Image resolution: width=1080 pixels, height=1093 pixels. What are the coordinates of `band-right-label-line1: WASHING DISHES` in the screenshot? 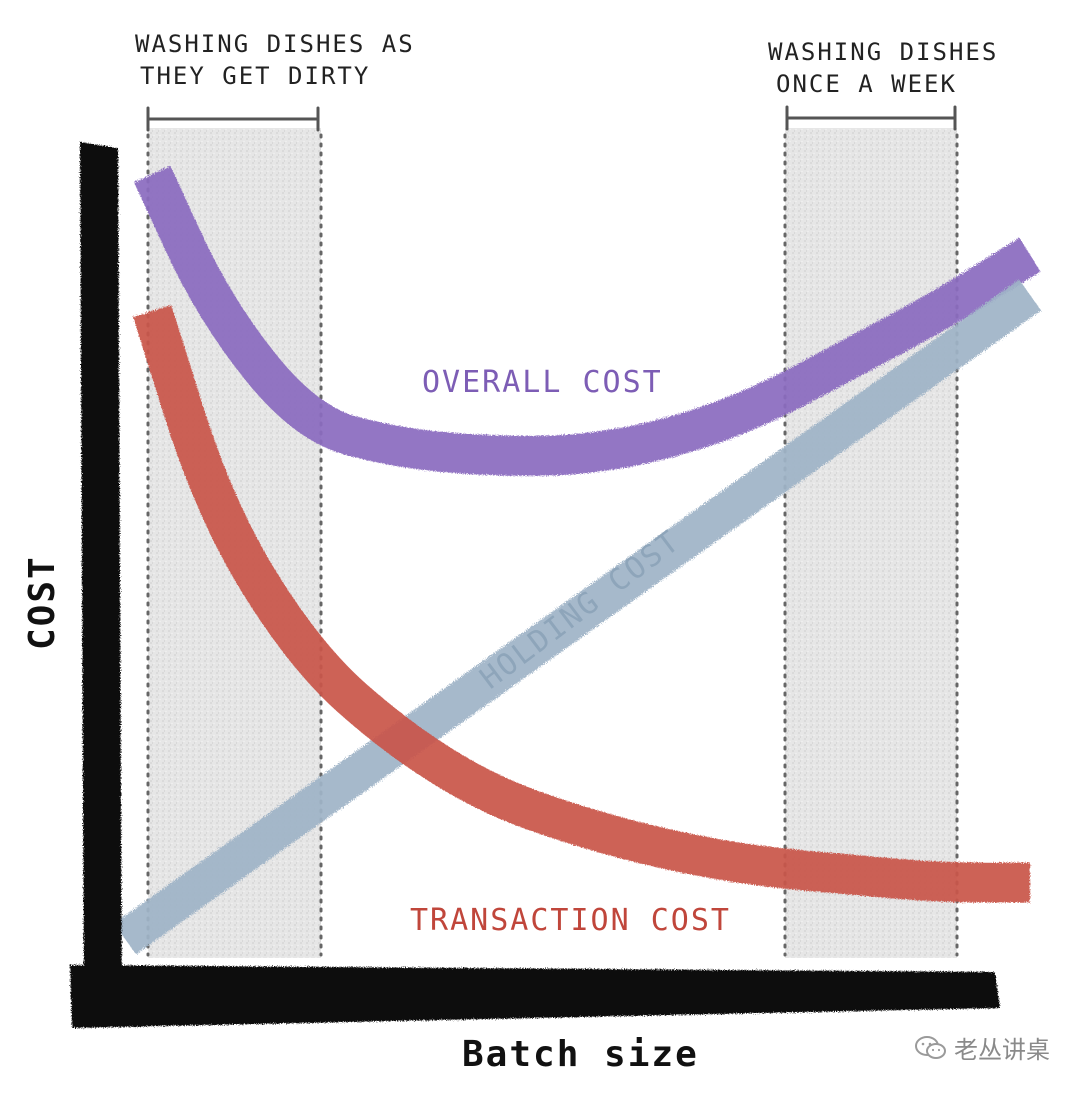 It's located at (883, 52).